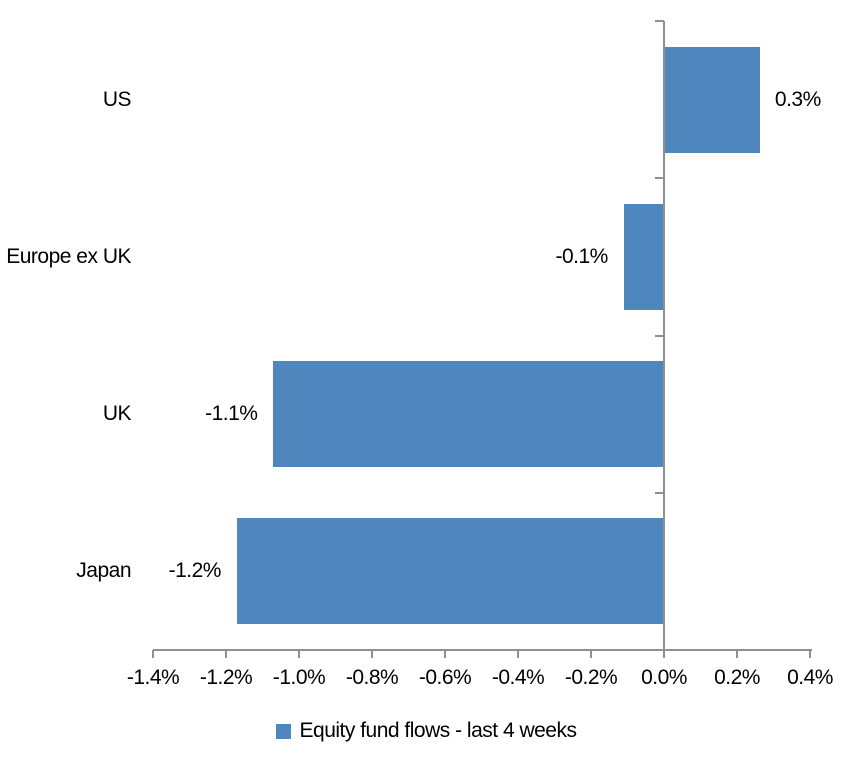 The image size is (852, 757). What do you see at coordinates (153, 677) in the screenshot?
I see `value-axis-tick-label: -1.4%` at bounding box center [153, 677].